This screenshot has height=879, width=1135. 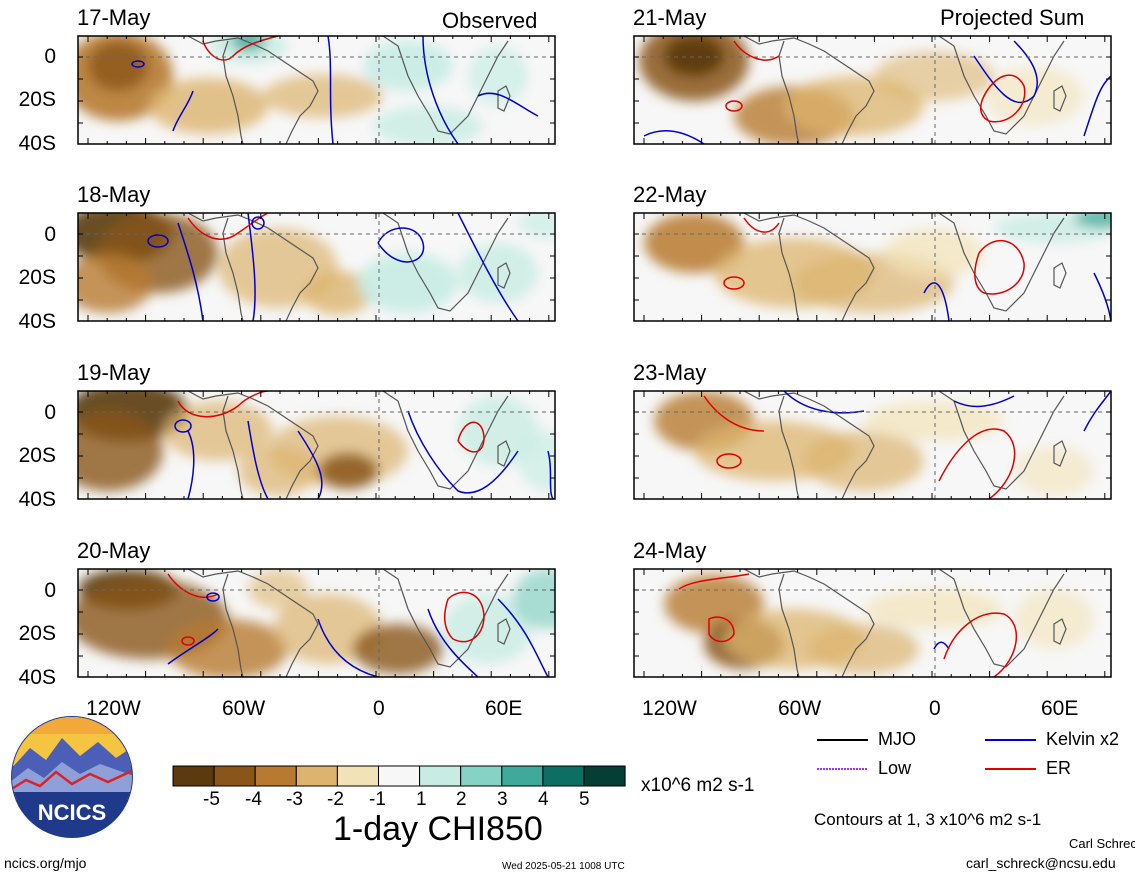 I want to click on legend-label-er: ER, so click(x=1059, y=768).